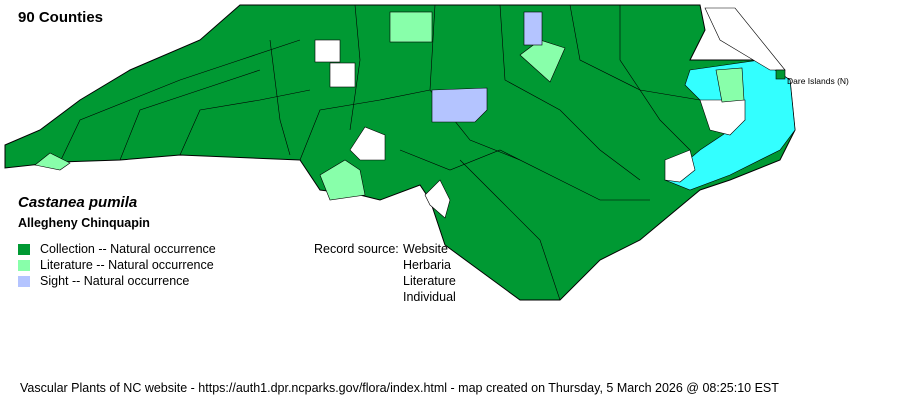 This screenshot has width=900, height=401. I want to click on legend-label: Literature -- Natural occurrence, so click(127, 265).